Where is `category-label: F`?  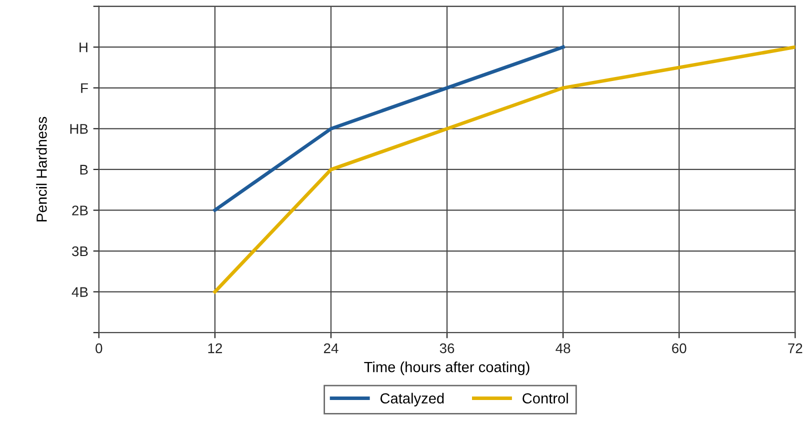 category-label: F is located at coordinates (84, 88).